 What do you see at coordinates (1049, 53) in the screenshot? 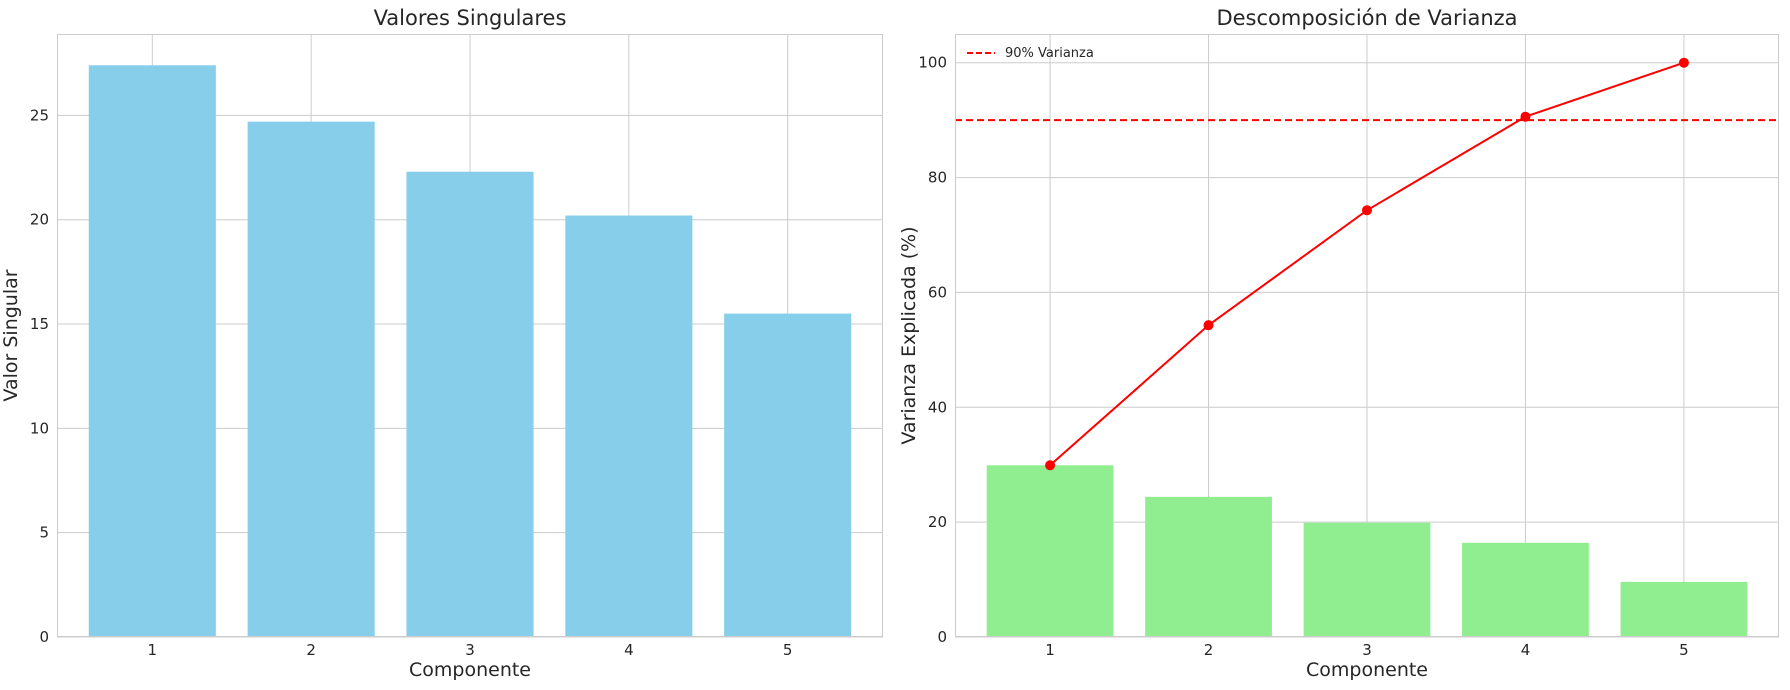
I see `legend-label: 90% Varianza` at bounding box center [1049, 53].